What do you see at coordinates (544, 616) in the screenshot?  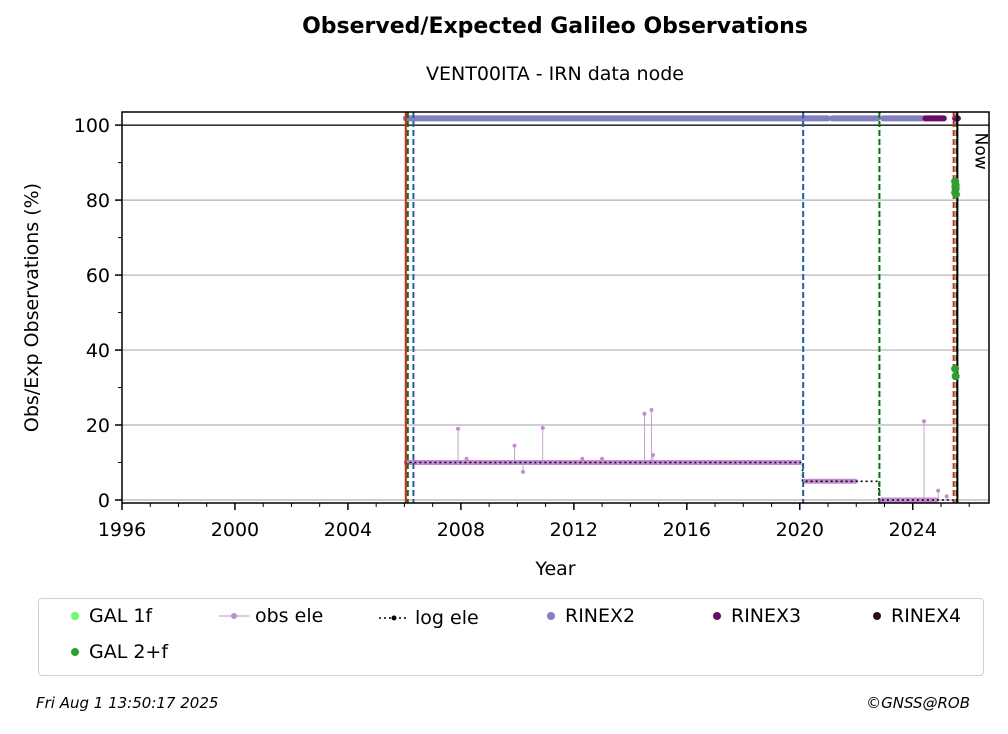 I see `legend-symbol-rinex2` at bounding box center [544, 616].